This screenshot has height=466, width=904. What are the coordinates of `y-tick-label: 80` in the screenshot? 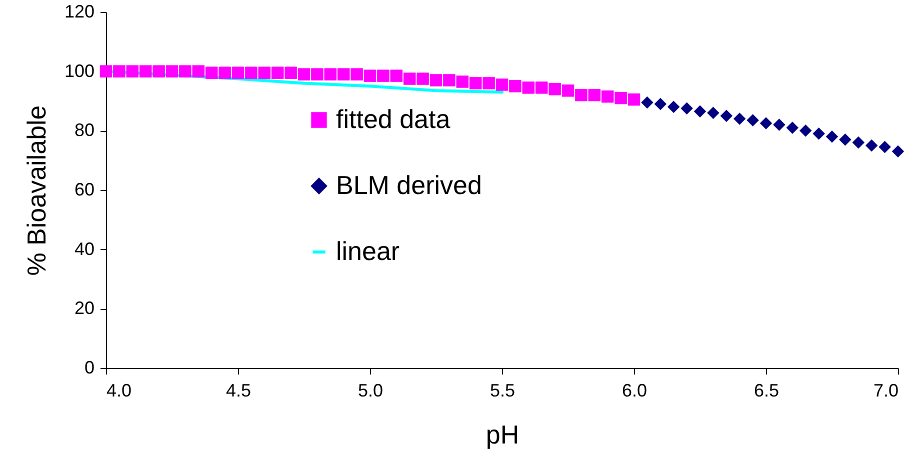 It's located at (84, 130).